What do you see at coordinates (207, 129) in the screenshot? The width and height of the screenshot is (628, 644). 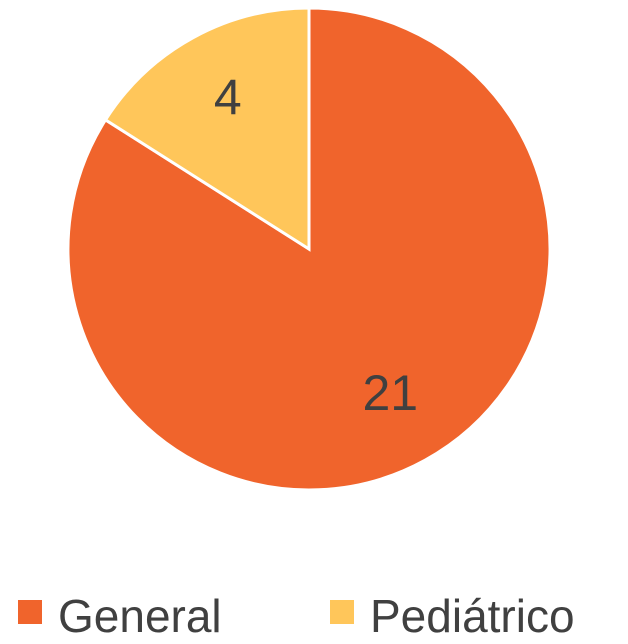 I see `pie-slice` at bounding box center [207, 129].